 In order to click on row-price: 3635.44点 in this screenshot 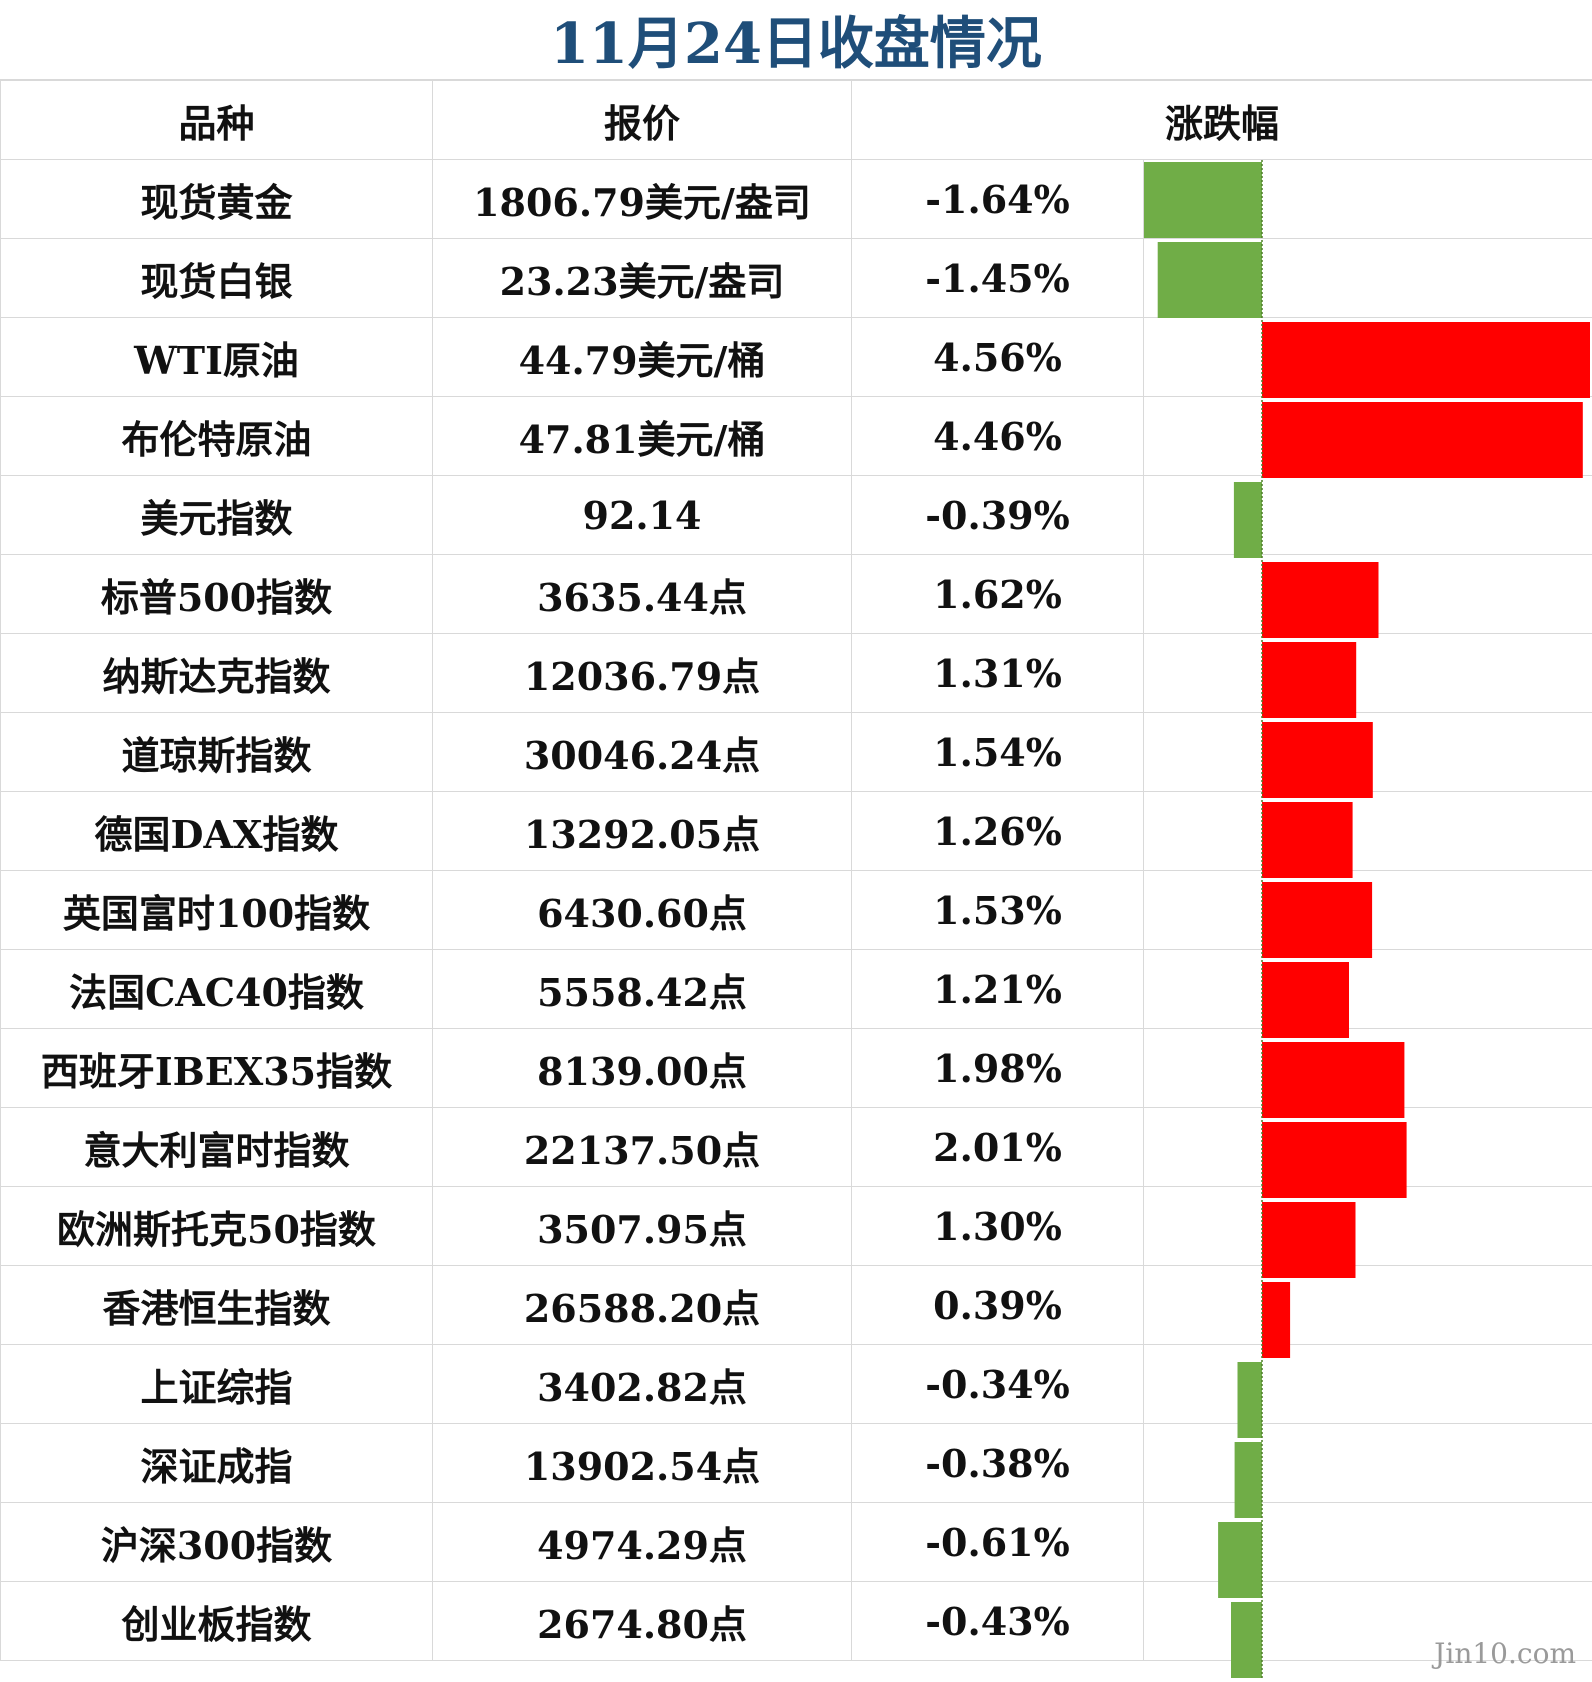, I will do `click(642, 594)`.